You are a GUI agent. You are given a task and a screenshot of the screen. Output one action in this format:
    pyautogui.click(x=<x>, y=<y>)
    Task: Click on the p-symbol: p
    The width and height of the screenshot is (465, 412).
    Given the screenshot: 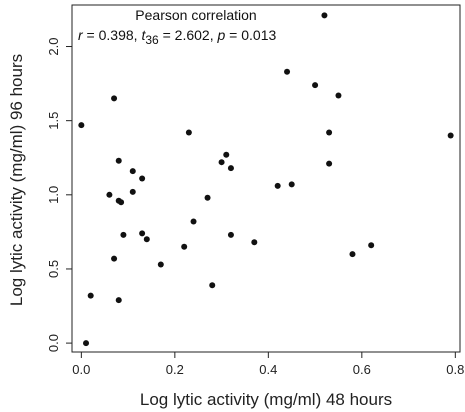 What is the action you would take?
    pyautogui.click(x=220, y=35)
    